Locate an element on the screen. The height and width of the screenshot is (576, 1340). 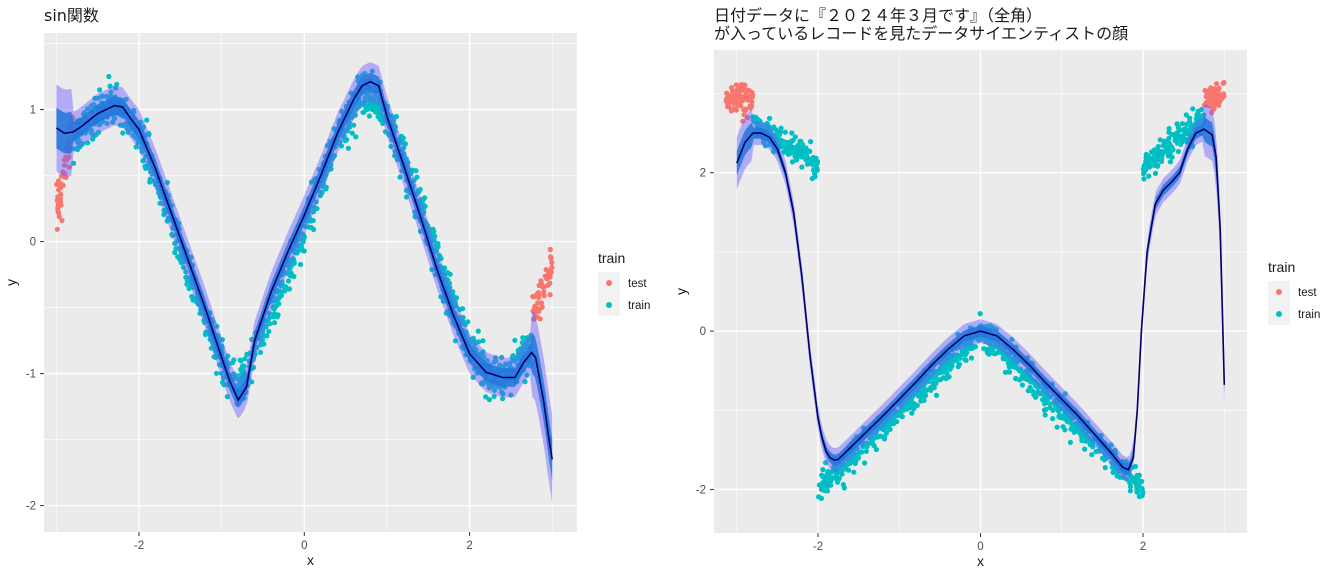
legend-key-train is located at coordinates (609, 305).